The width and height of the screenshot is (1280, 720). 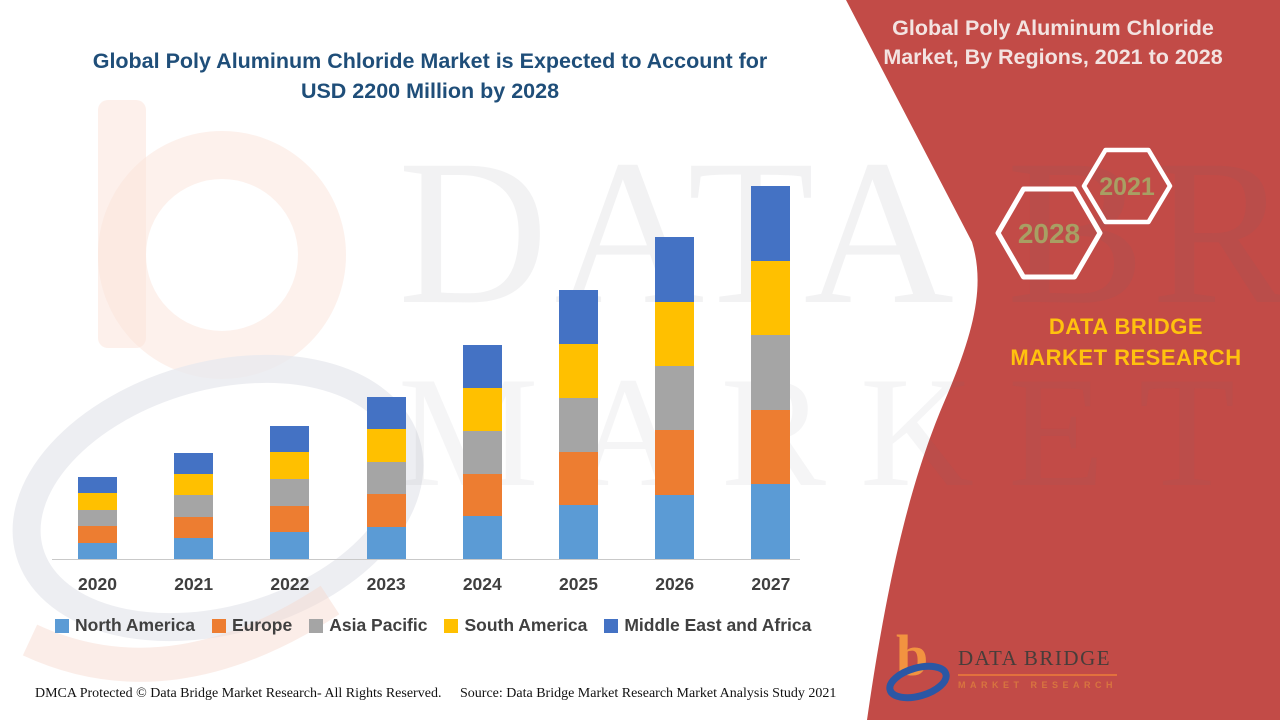 What do you see at coordinates (675, 269) in the screenshot?
I see `bar-2026-segment-middle-east-and-africa` at bounding box center [675, 269].